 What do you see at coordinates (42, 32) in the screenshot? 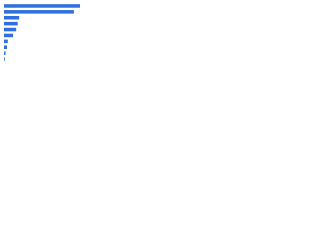
I see `chart` at bounding box center [42, 32].